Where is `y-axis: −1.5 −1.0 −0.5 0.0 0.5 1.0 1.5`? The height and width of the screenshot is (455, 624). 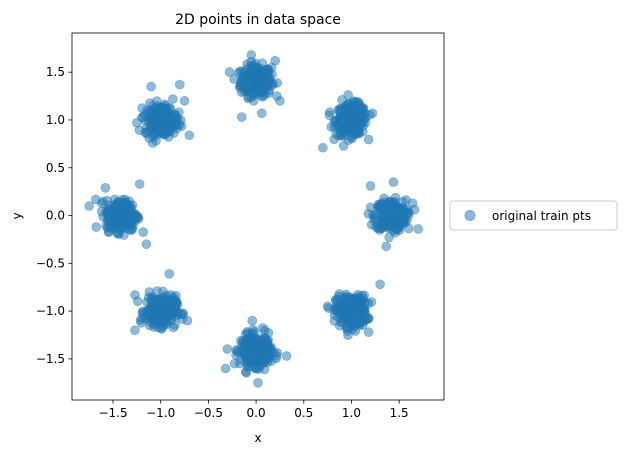
y-axis: −1.5 −1.0 −0.5 0.0 0.5 1.0 1.5 is located at coordinates (54, 215).